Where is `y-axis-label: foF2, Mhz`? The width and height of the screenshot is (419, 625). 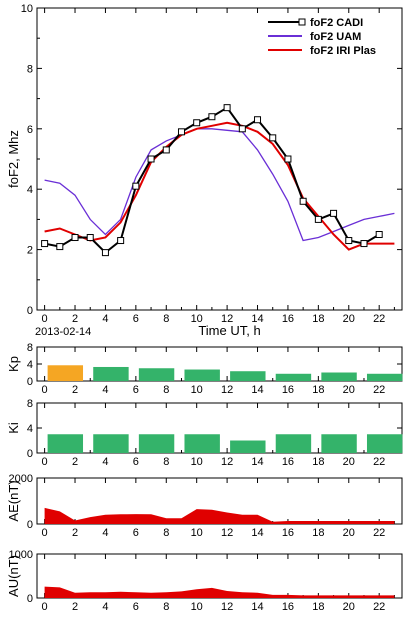
y-axis-label: foF2, Mhz is located at coordinates (13, 159).